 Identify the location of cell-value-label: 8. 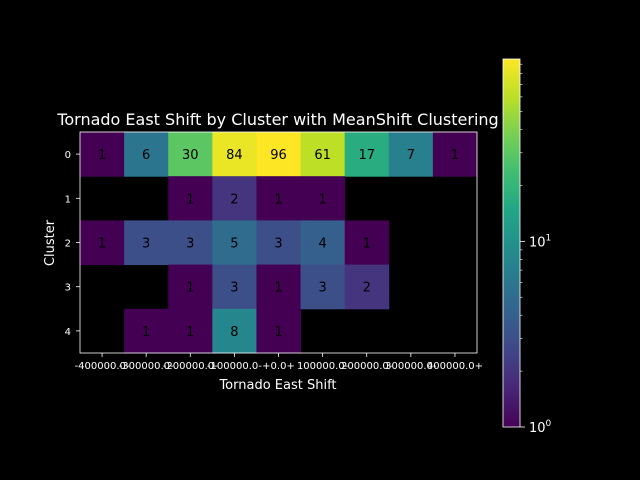
(234, 332).